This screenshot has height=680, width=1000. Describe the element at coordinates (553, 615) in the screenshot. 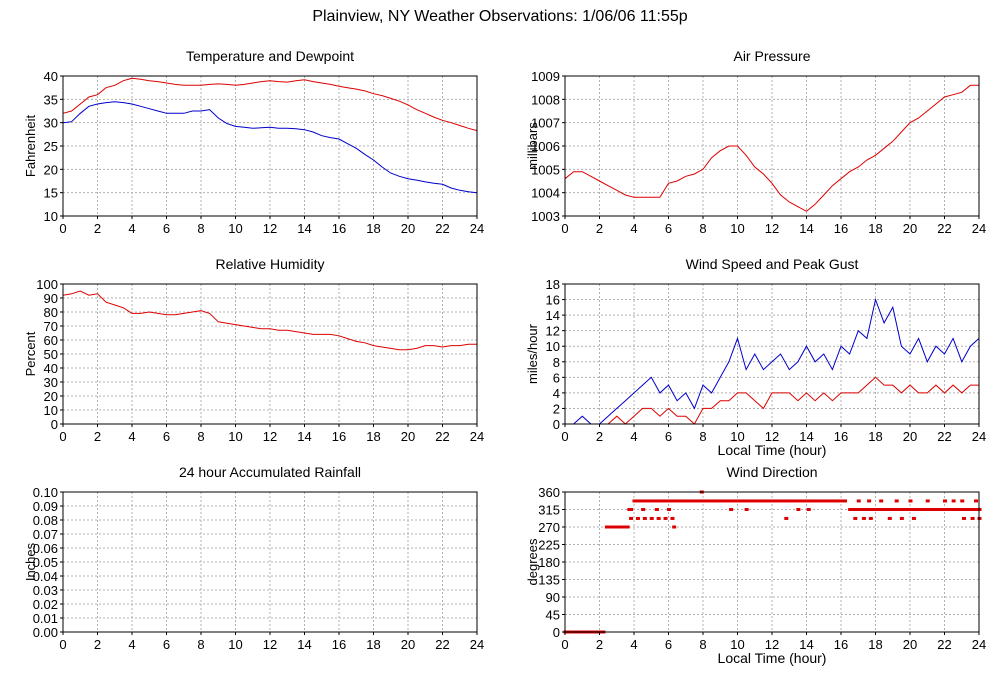

I see `y-tick-label: 45` at that location.